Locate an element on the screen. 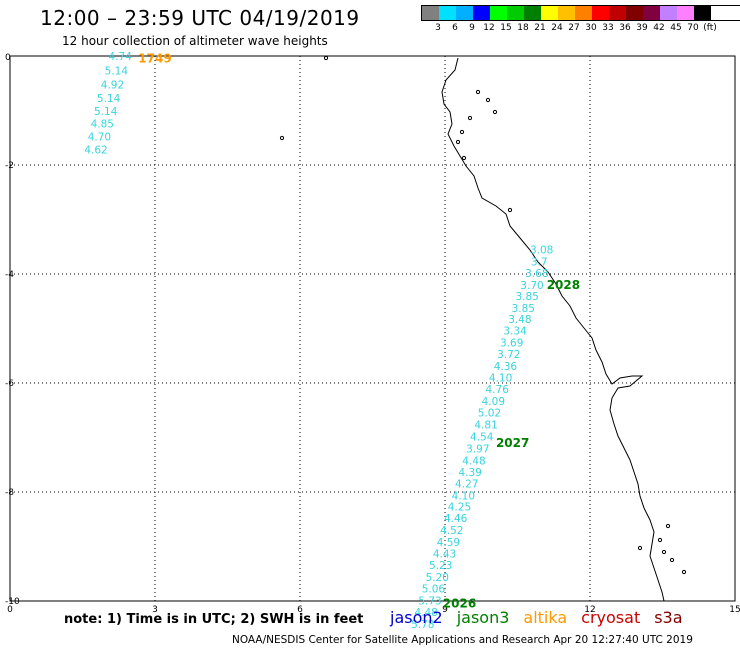 The image size is (740, 650). wave-height-label: 4.70 is located at coordinates (99, 138).